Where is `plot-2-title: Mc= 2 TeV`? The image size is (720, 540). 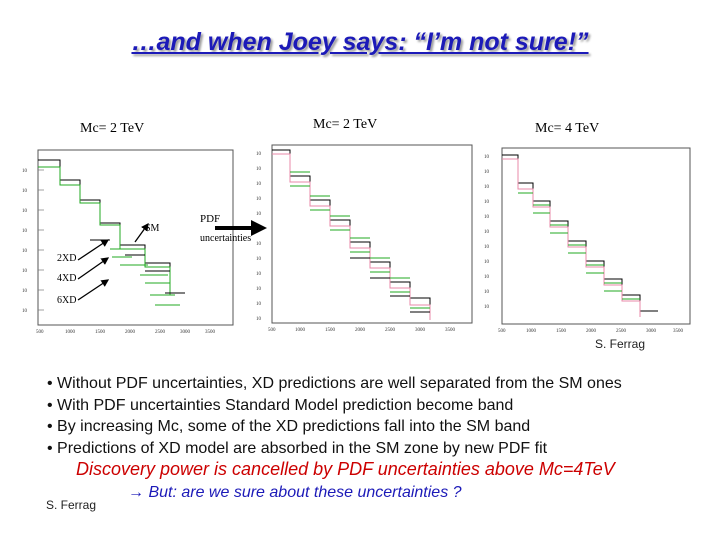 plot-2-title: Mc= 2 TeV is located at coordinates (345, 124).